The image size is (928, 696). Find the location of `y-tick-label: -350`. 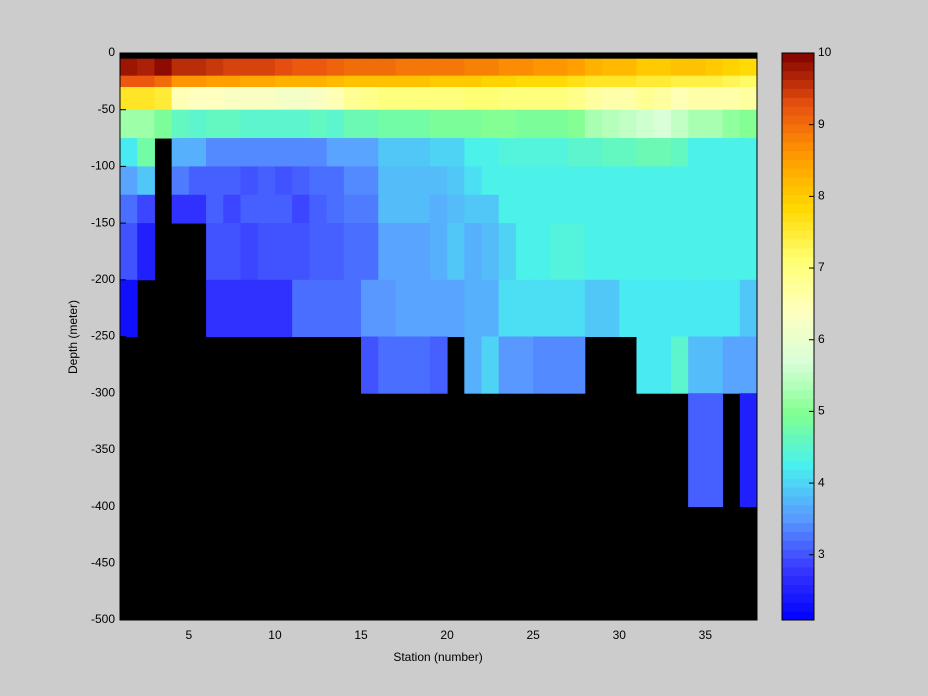

y-tick-label: -350 is located at coordinates (103, 449).